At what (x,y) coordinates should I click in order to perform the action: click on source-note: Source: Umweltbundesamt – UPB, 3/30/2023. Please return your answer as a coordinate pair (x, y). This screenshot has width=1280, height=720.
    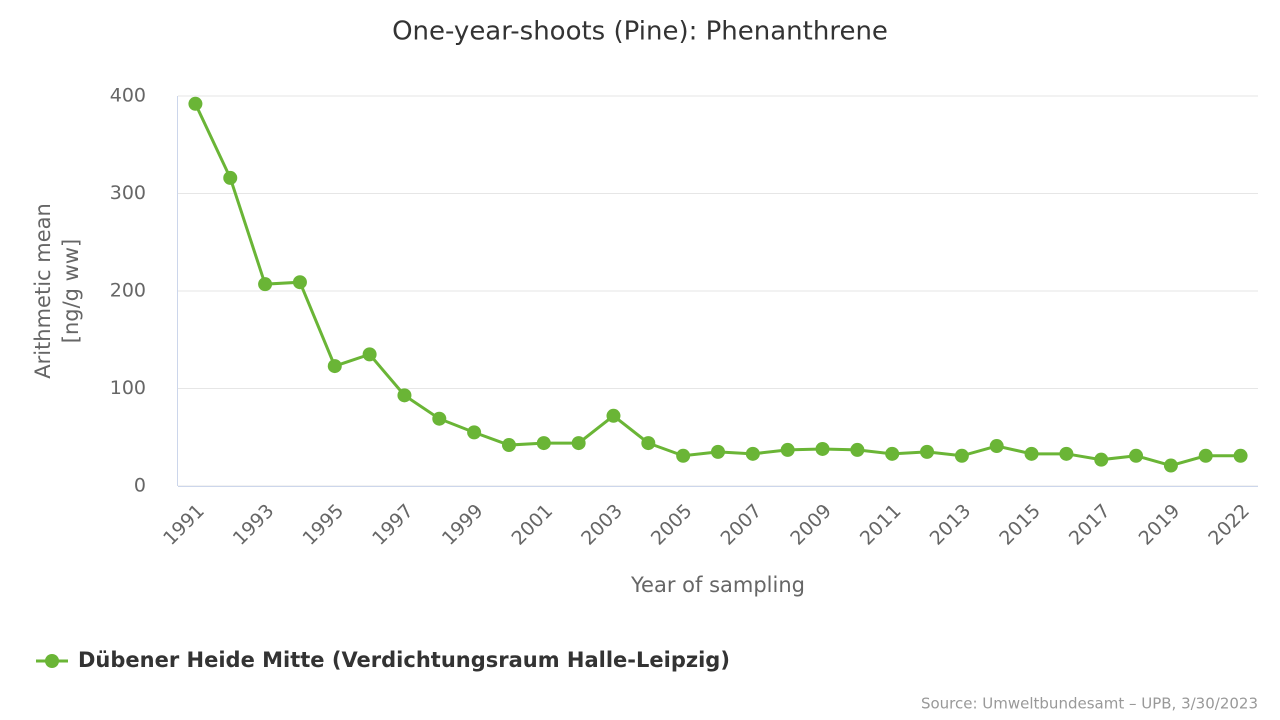
    Looking at the image, I should click on (1089, 704).